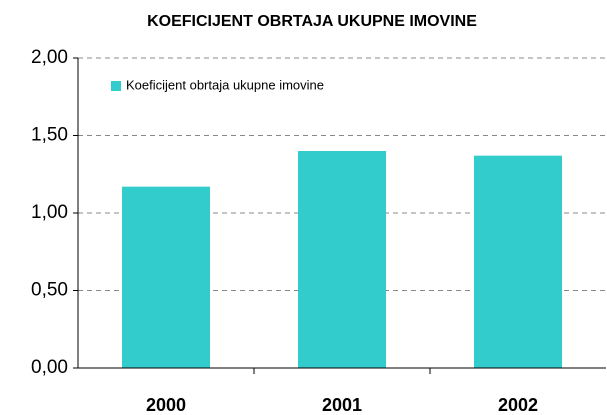 The image size is (607, 415). Describe the element at coordinates (49, 290) in the screenshot. I see `y-tick-label: 0,50` at that location.